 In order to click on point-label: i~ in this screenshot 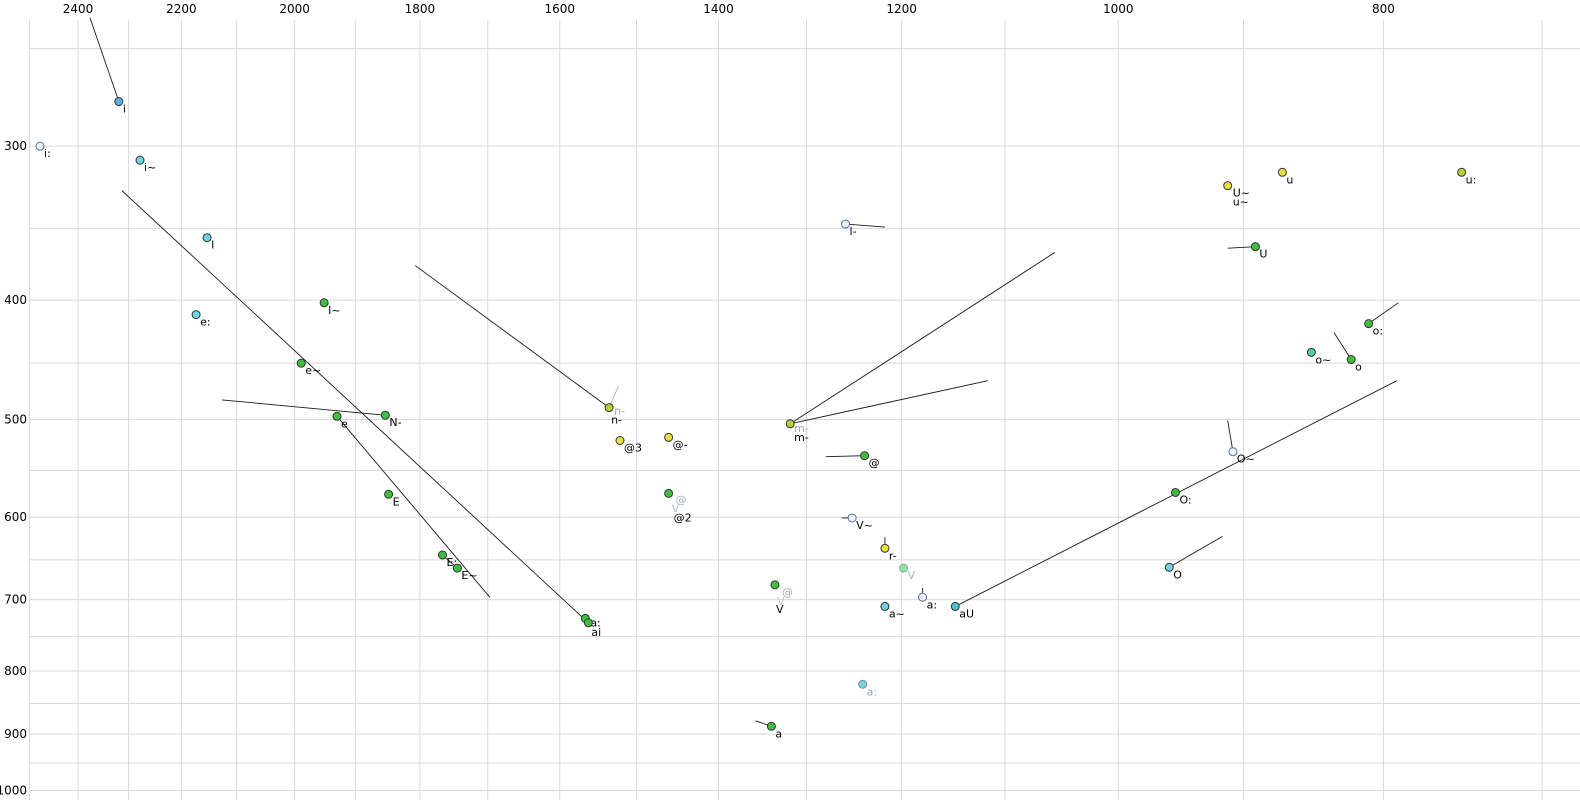, I will do `click(150, 167)`.